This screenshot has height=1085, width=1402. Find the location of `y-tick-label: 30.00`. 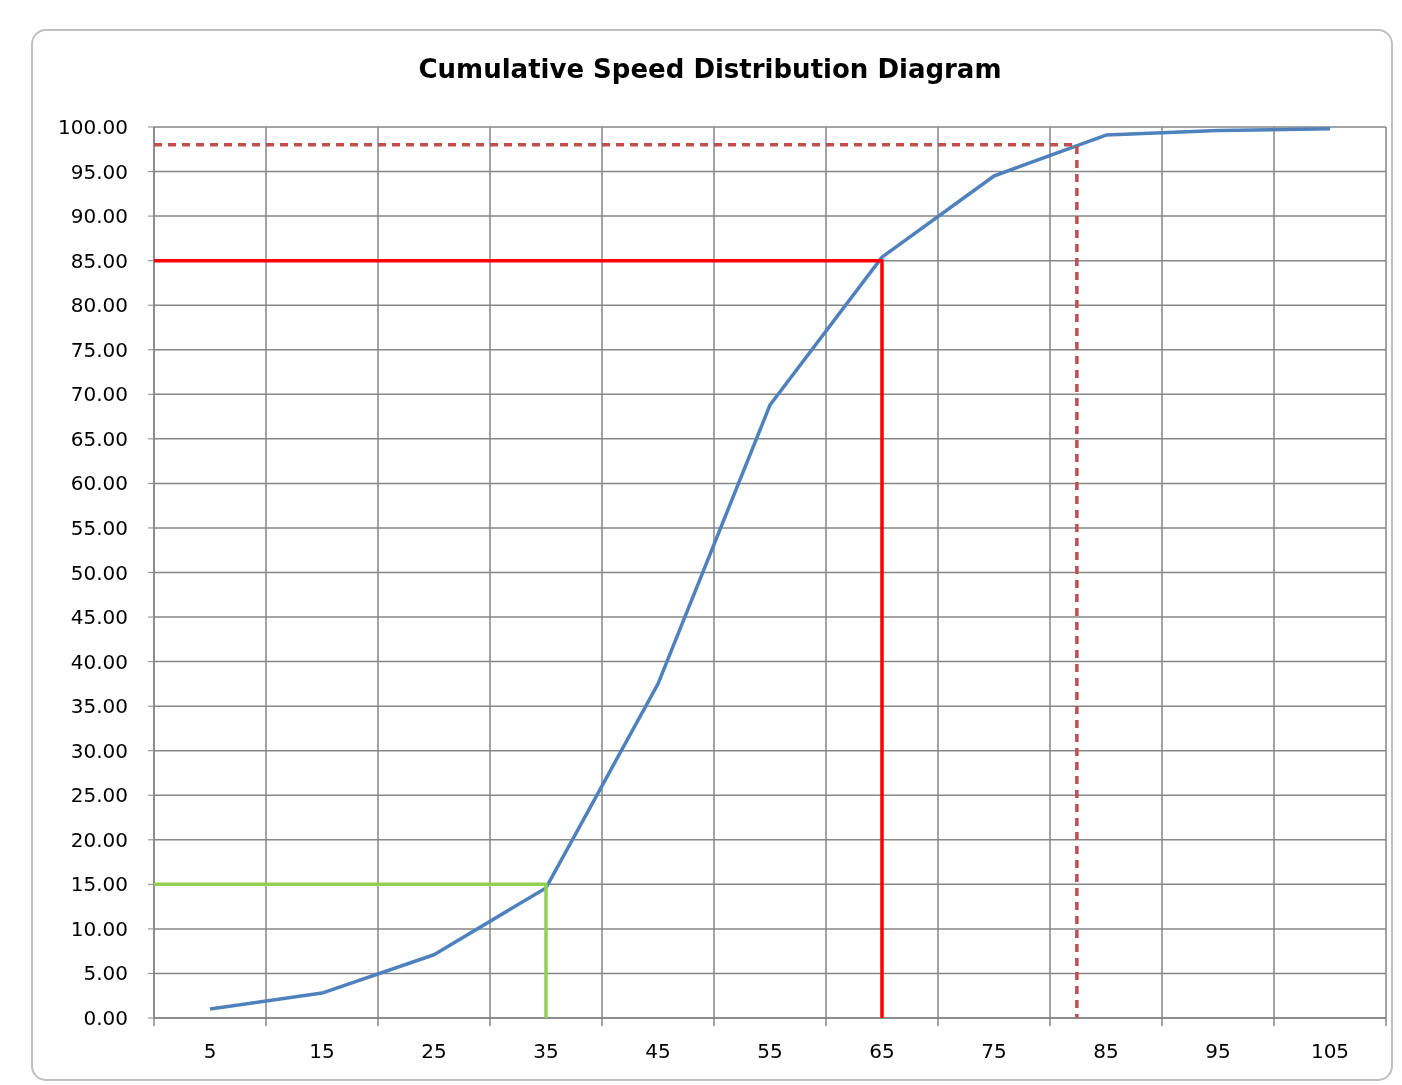

y-tick-label: 30.00 is located at coordinates (99, 750).